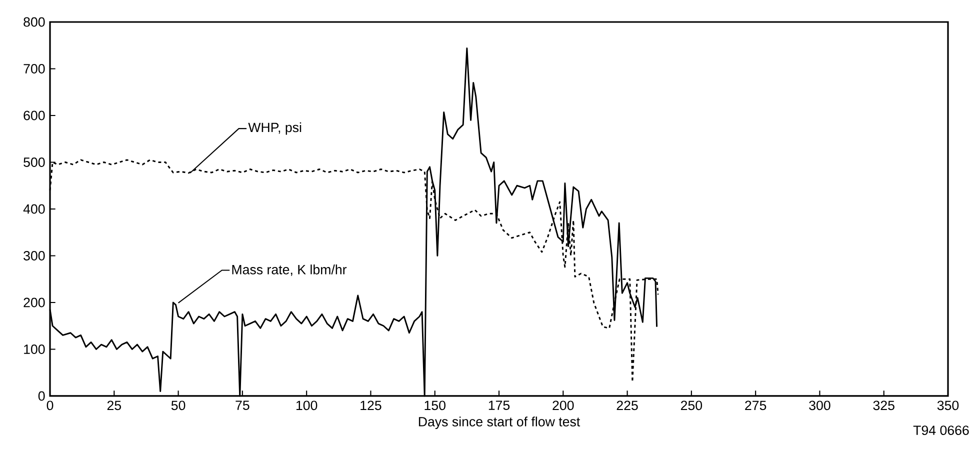 The image size is (975, 452). What do you see at coordinates (307, 405) in the screenshot?
I see `x-tick-label: 100` at bounding box center [307, 405].